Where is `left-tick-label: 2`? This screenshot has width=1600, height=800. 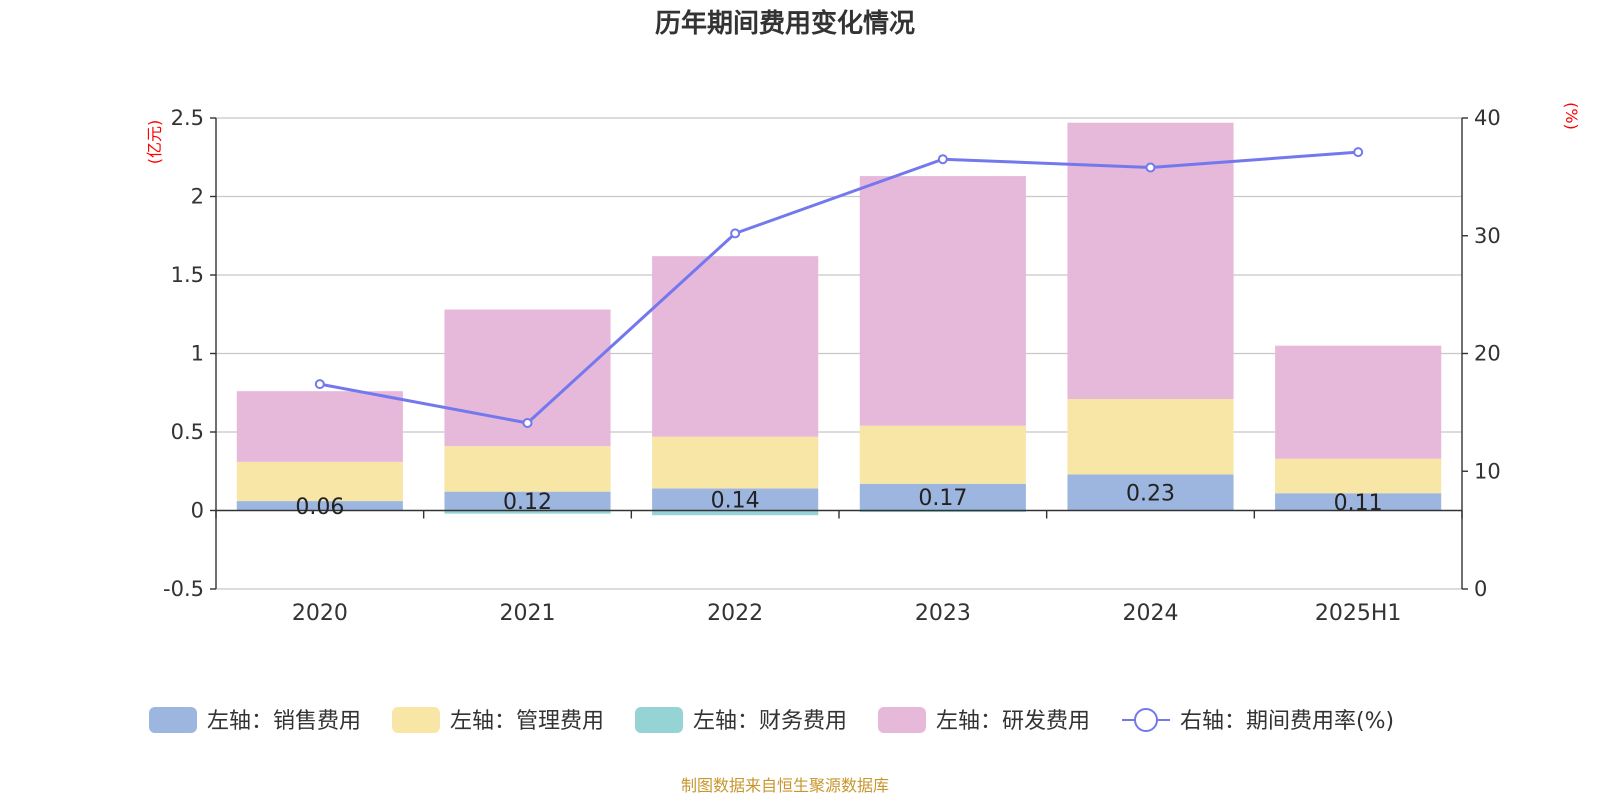
left-tick-label: 2 is located at coordinates (197, 197).